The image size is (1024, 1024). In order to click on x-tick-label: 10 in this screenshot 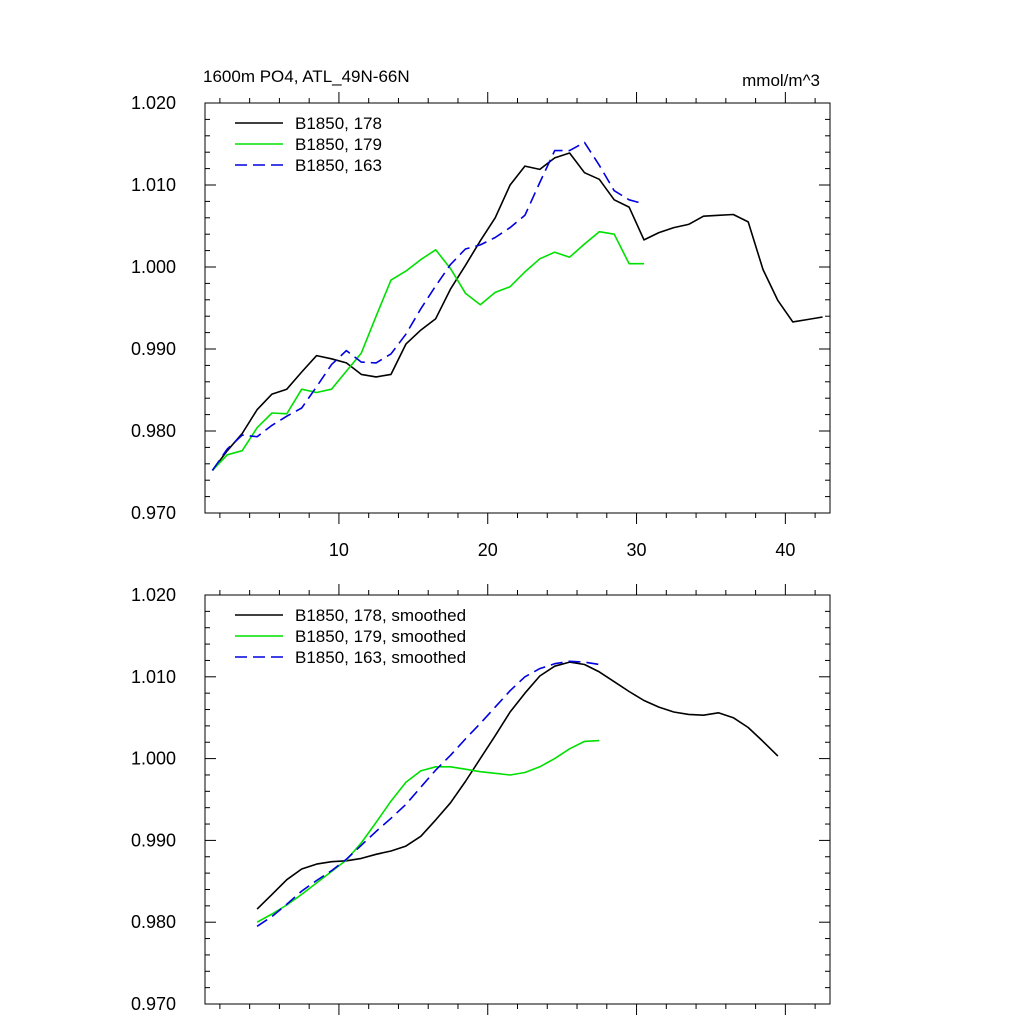, I will do `click(339, 550)`.